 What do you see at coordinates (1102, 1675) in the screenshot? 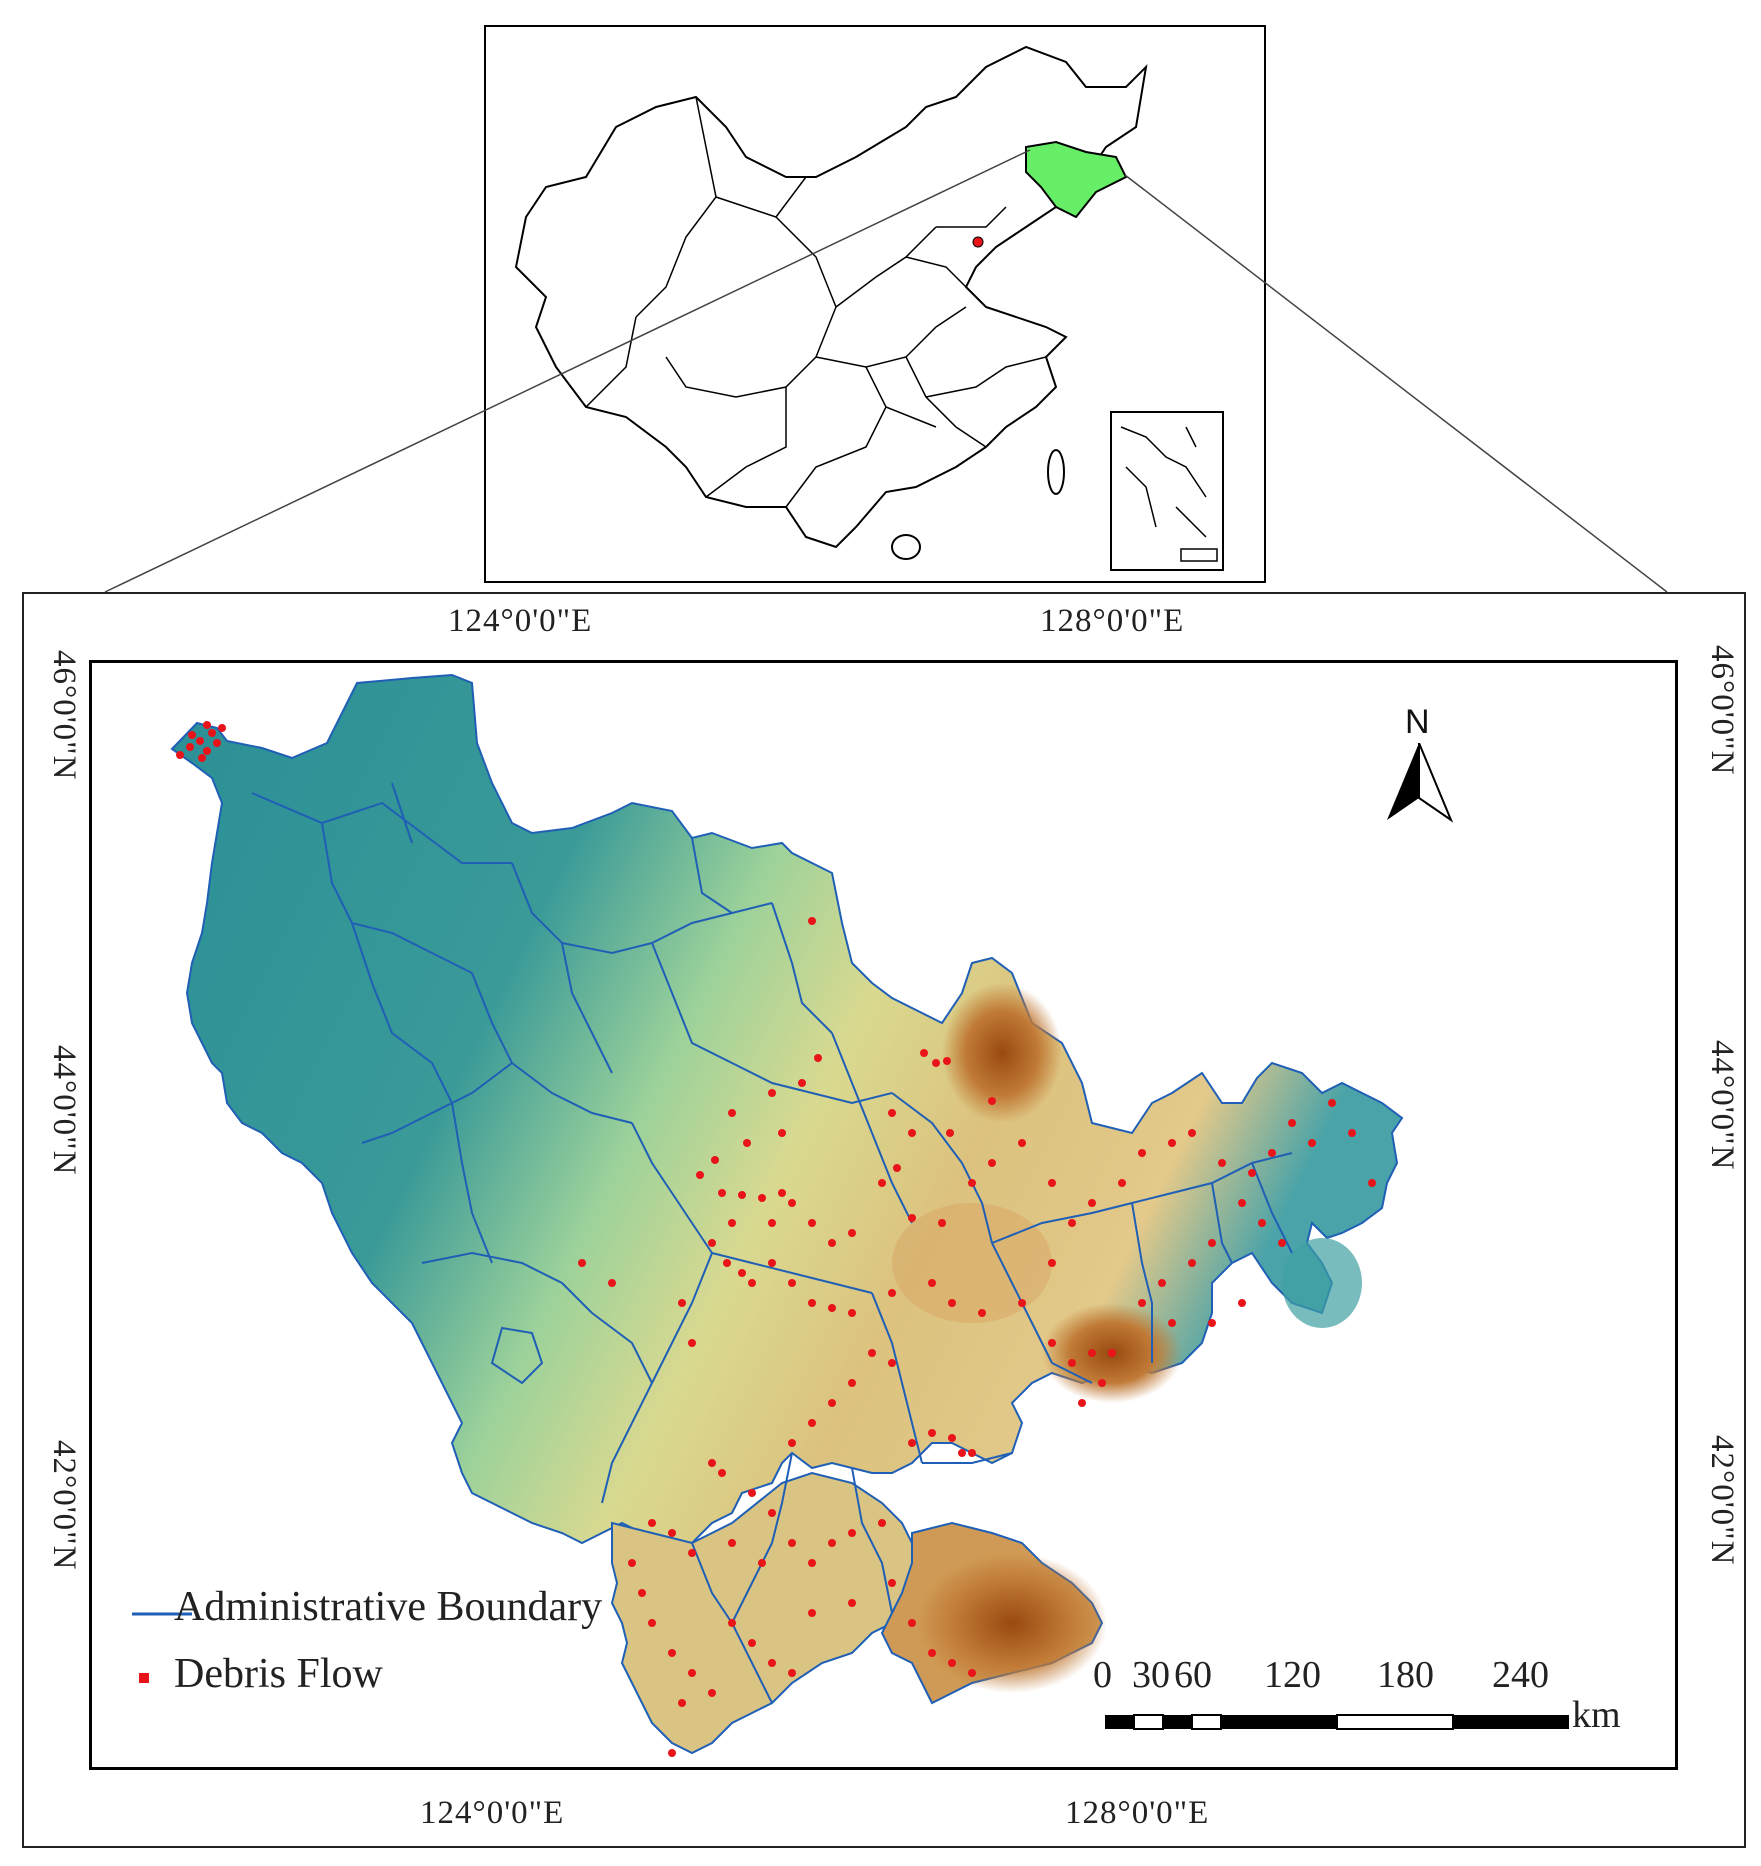
I see `scale-tick-0: 0` at bounding box center [1102, 1675].